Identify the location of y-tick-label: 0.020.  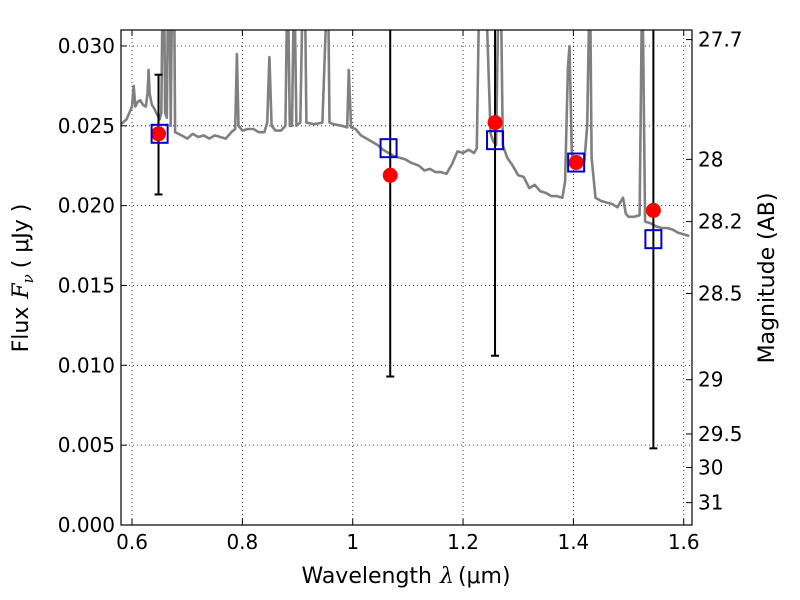
(86, 206).